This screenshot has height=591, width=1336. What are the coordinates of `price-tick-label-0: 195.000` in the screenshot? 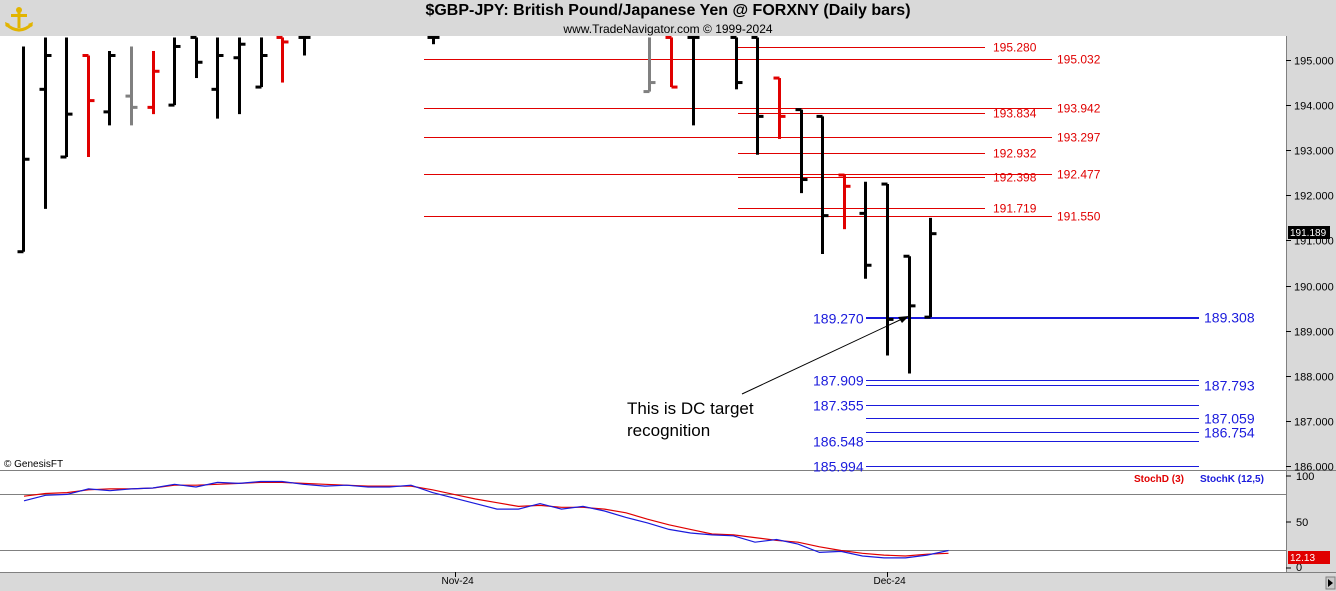 It's located at (1314, 62).